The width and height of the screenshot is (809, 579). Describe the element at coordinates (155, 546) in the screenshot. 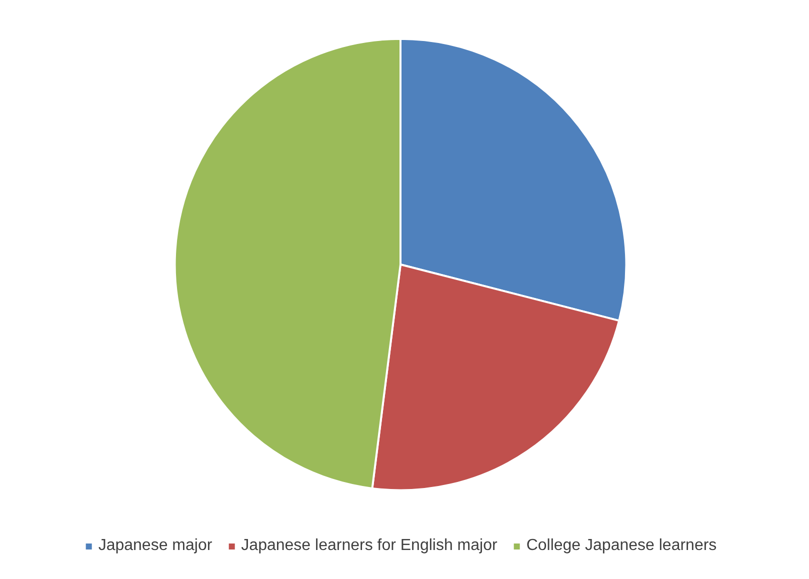

I see `legend-label: Japanese major` at that location.